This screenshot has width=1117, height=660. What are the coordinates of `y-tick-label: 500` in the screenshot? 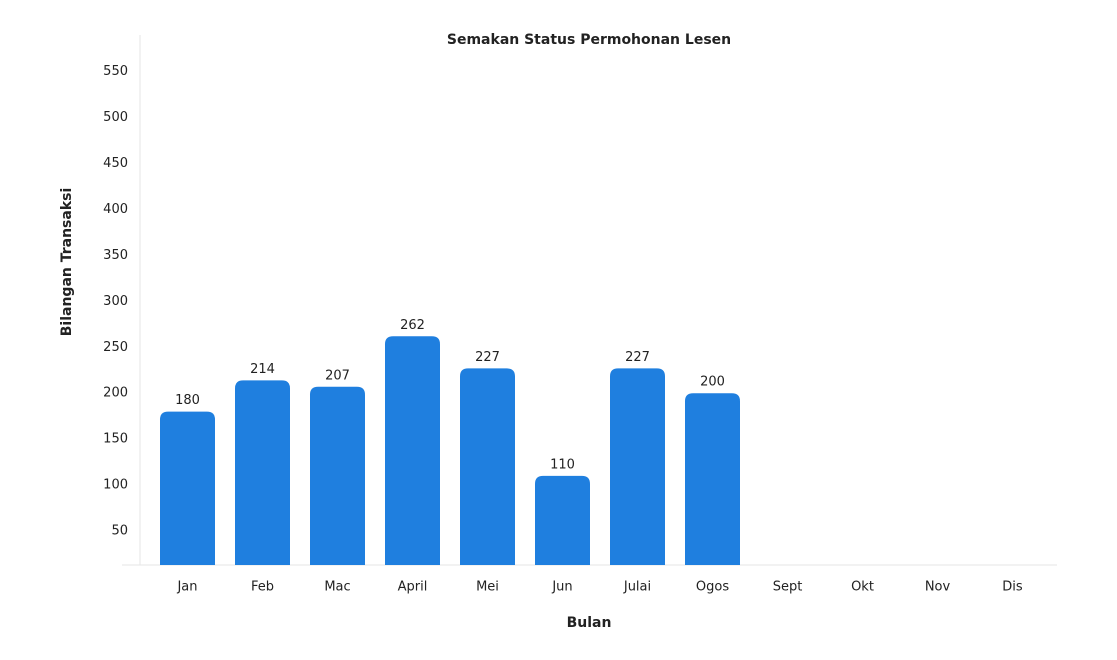 It's located at (115, 117).